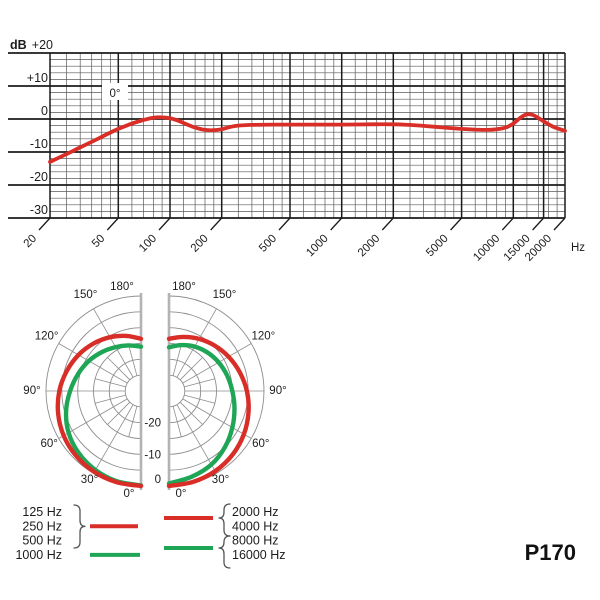  Describe the element at coordinates (148, 244) in the screenshot. I see `fr-x-tick-label: 100` at that location.